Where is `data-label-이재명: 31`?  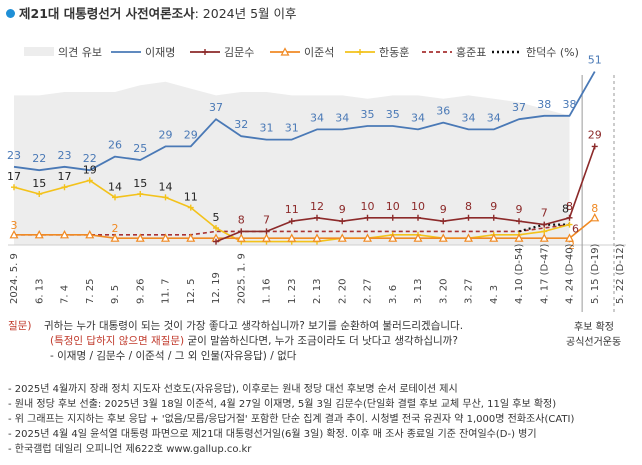 data-label-이재명: 31 is located at coordinates (292, 128).